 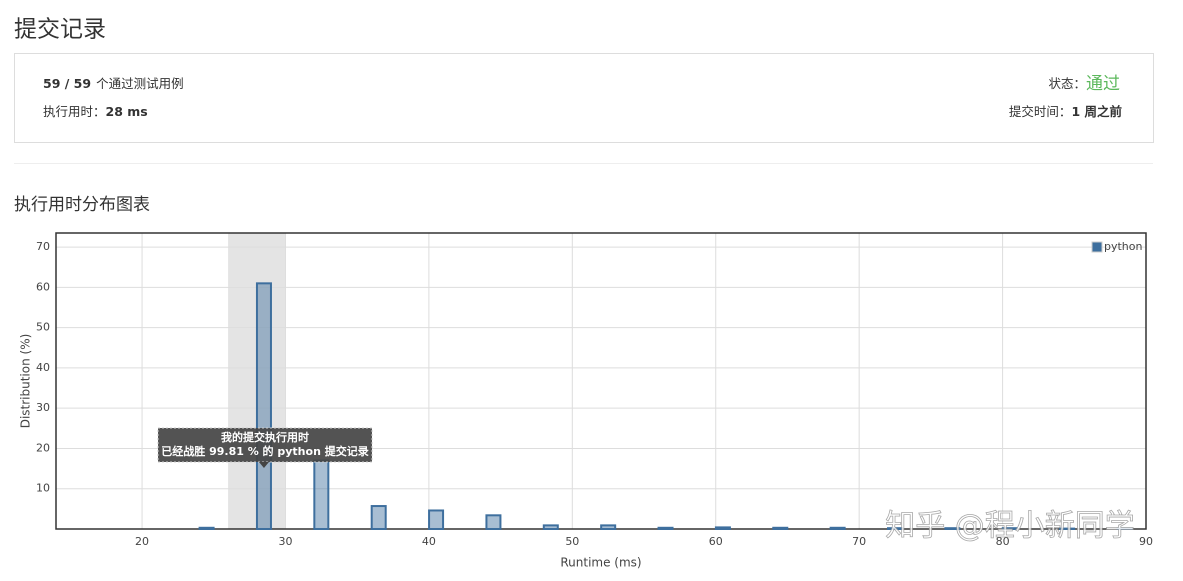 I want to click on y-axis-label: Distribution (%), so click(x=26, y=381).